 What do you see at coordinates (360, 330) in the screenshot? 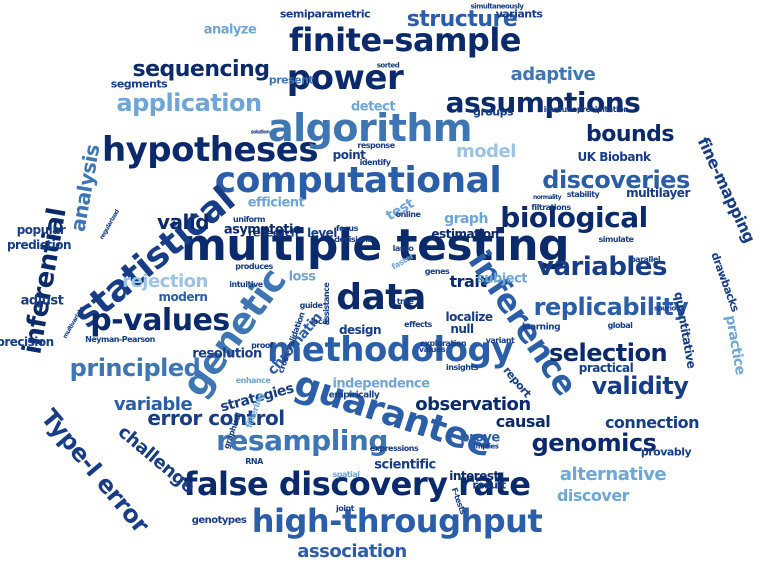
I see `word-design: design` at bounding box center [360, 330].